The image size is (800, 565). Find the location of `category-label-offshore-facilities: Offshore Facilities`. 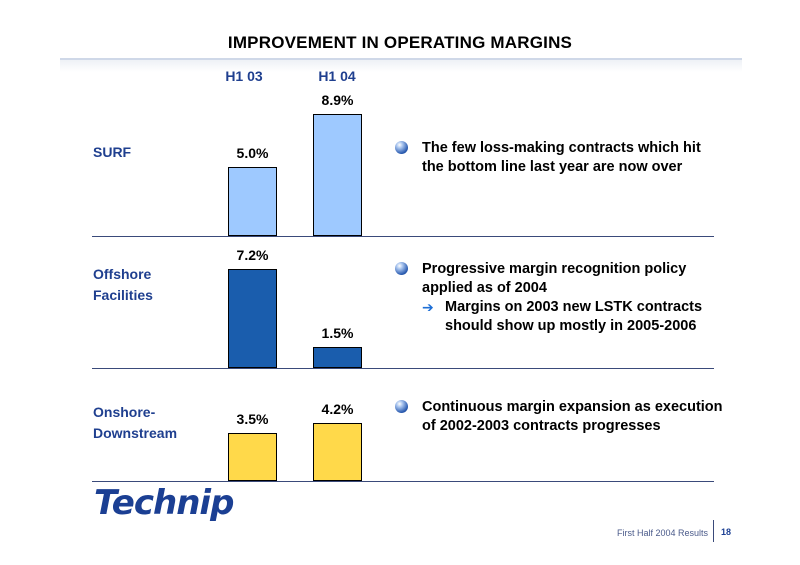

category-label-offshore-facilities: Offshore Facilities is located at coordinates (123, 284).